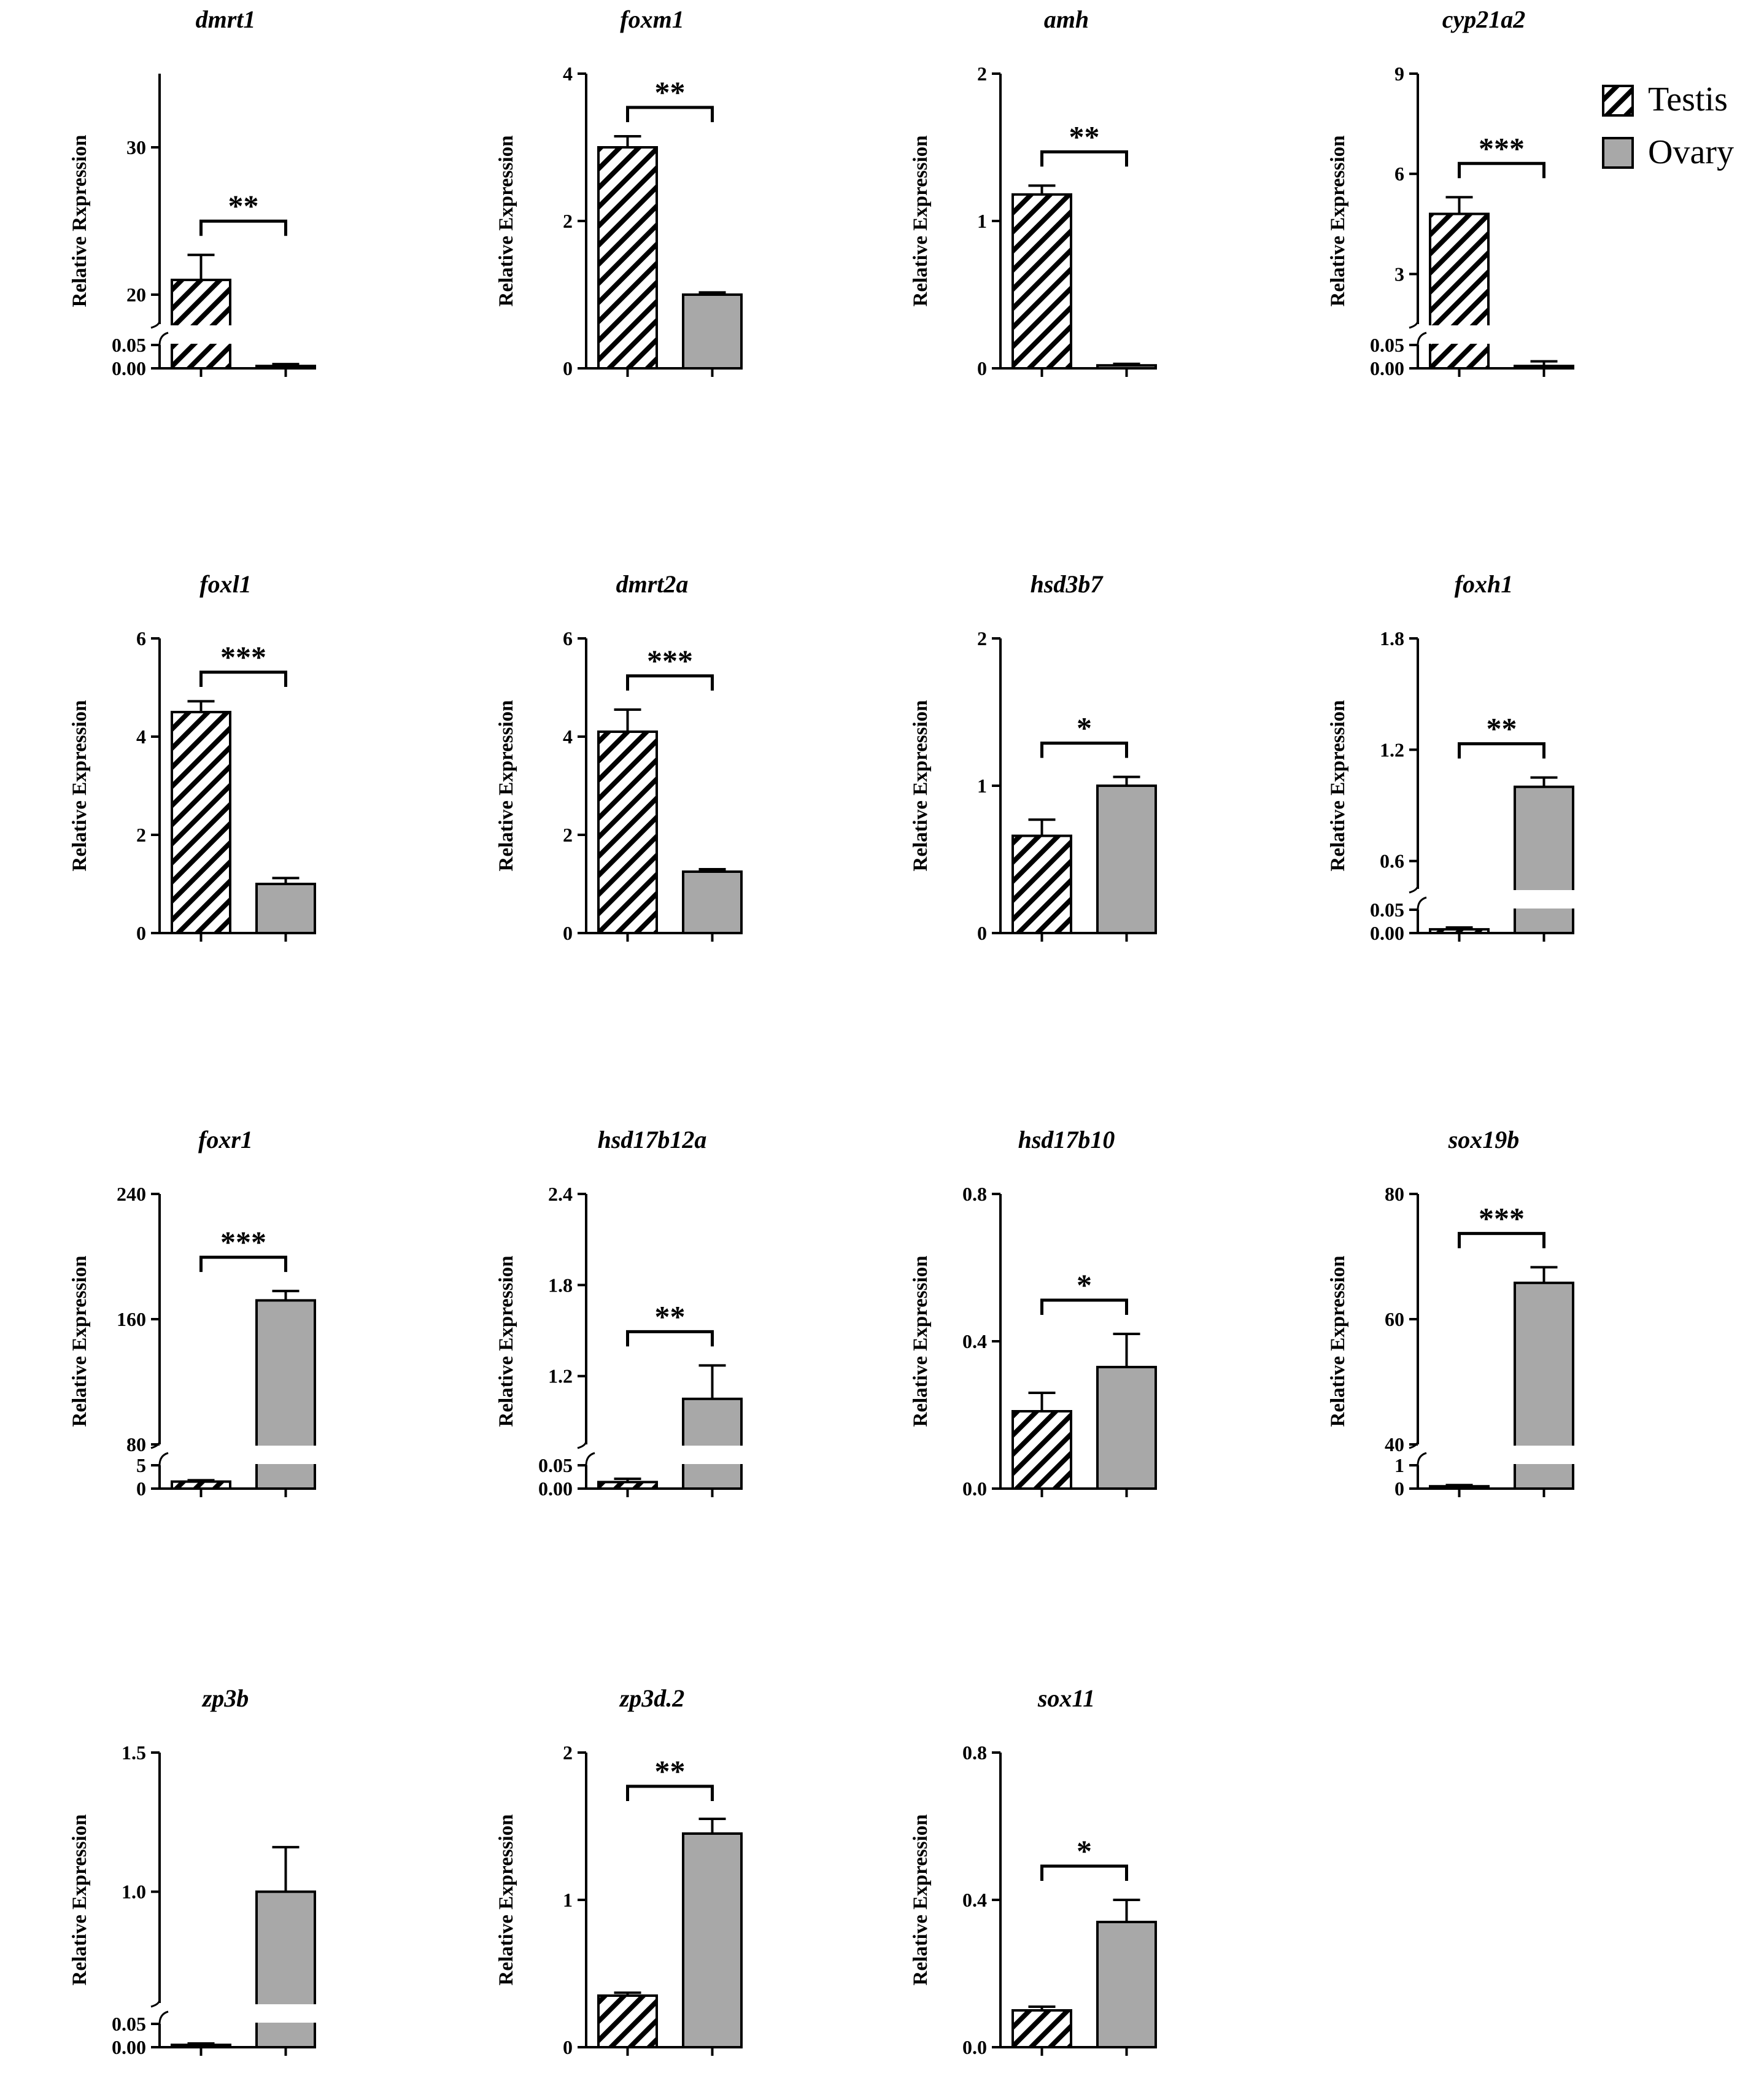 The width and height of the screenshot is (1756, 2100). What do you see at coordinates (652, 584) in the screenshot?
I see `panel-title: dmrt2a` at bounding box center [652, 584].